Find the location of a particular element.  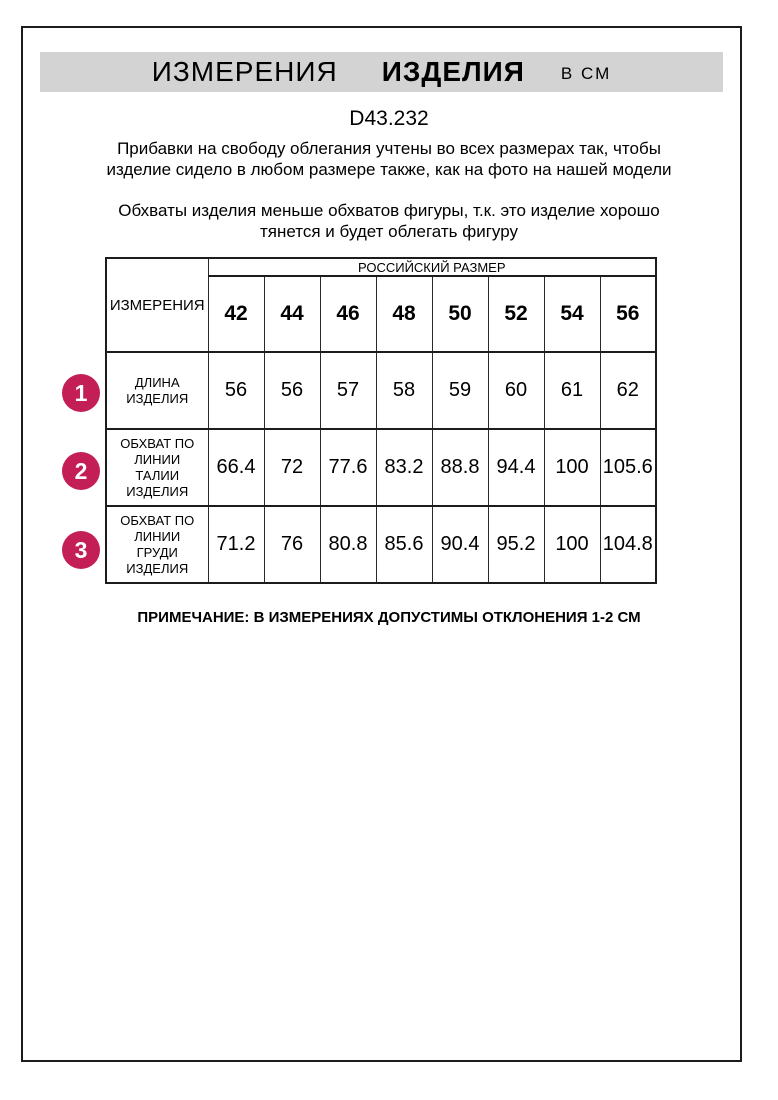

table-cell: 58 is located at coordinates (404, 390).